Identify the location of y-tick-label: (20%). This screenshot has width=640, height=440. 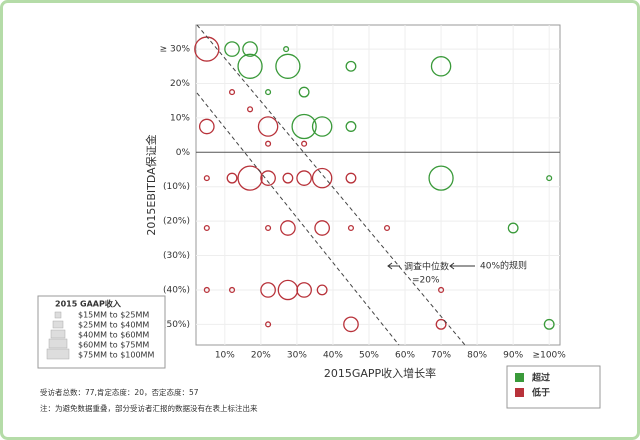
(176, 222).